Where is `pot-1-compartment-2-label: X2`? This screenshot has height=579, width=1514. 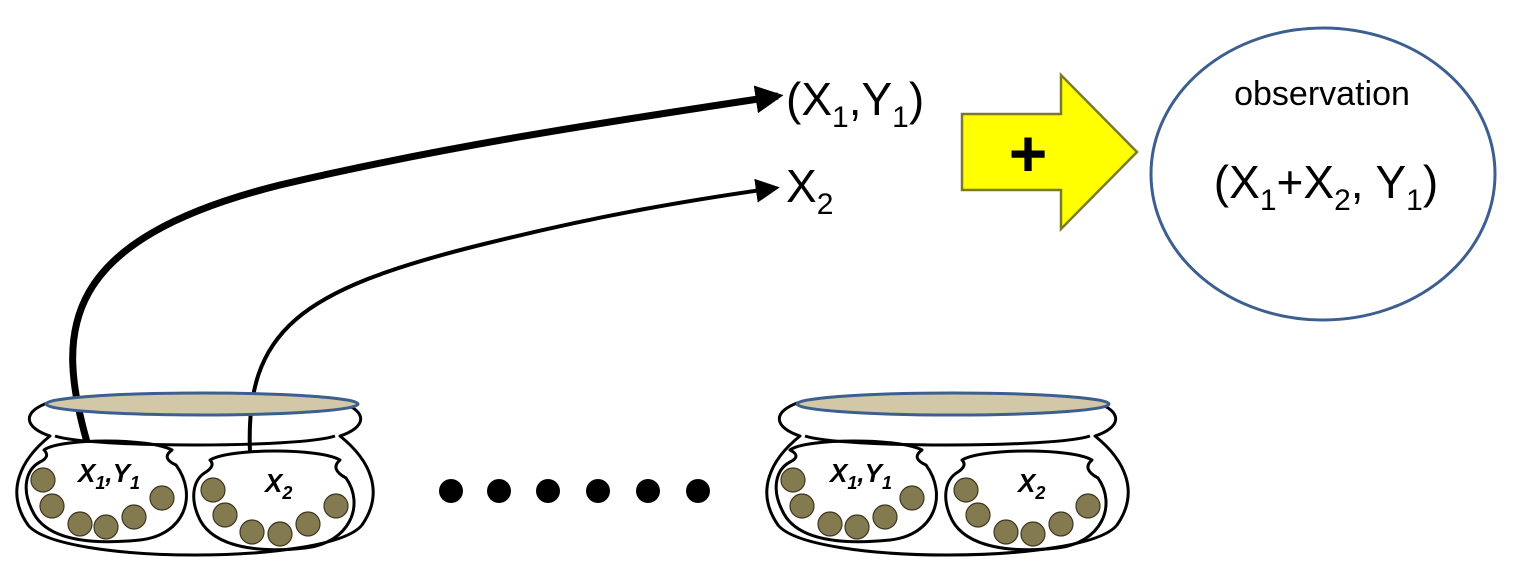
pot-1-compartment-2-label: X2 is located at coordinates (277, 485).